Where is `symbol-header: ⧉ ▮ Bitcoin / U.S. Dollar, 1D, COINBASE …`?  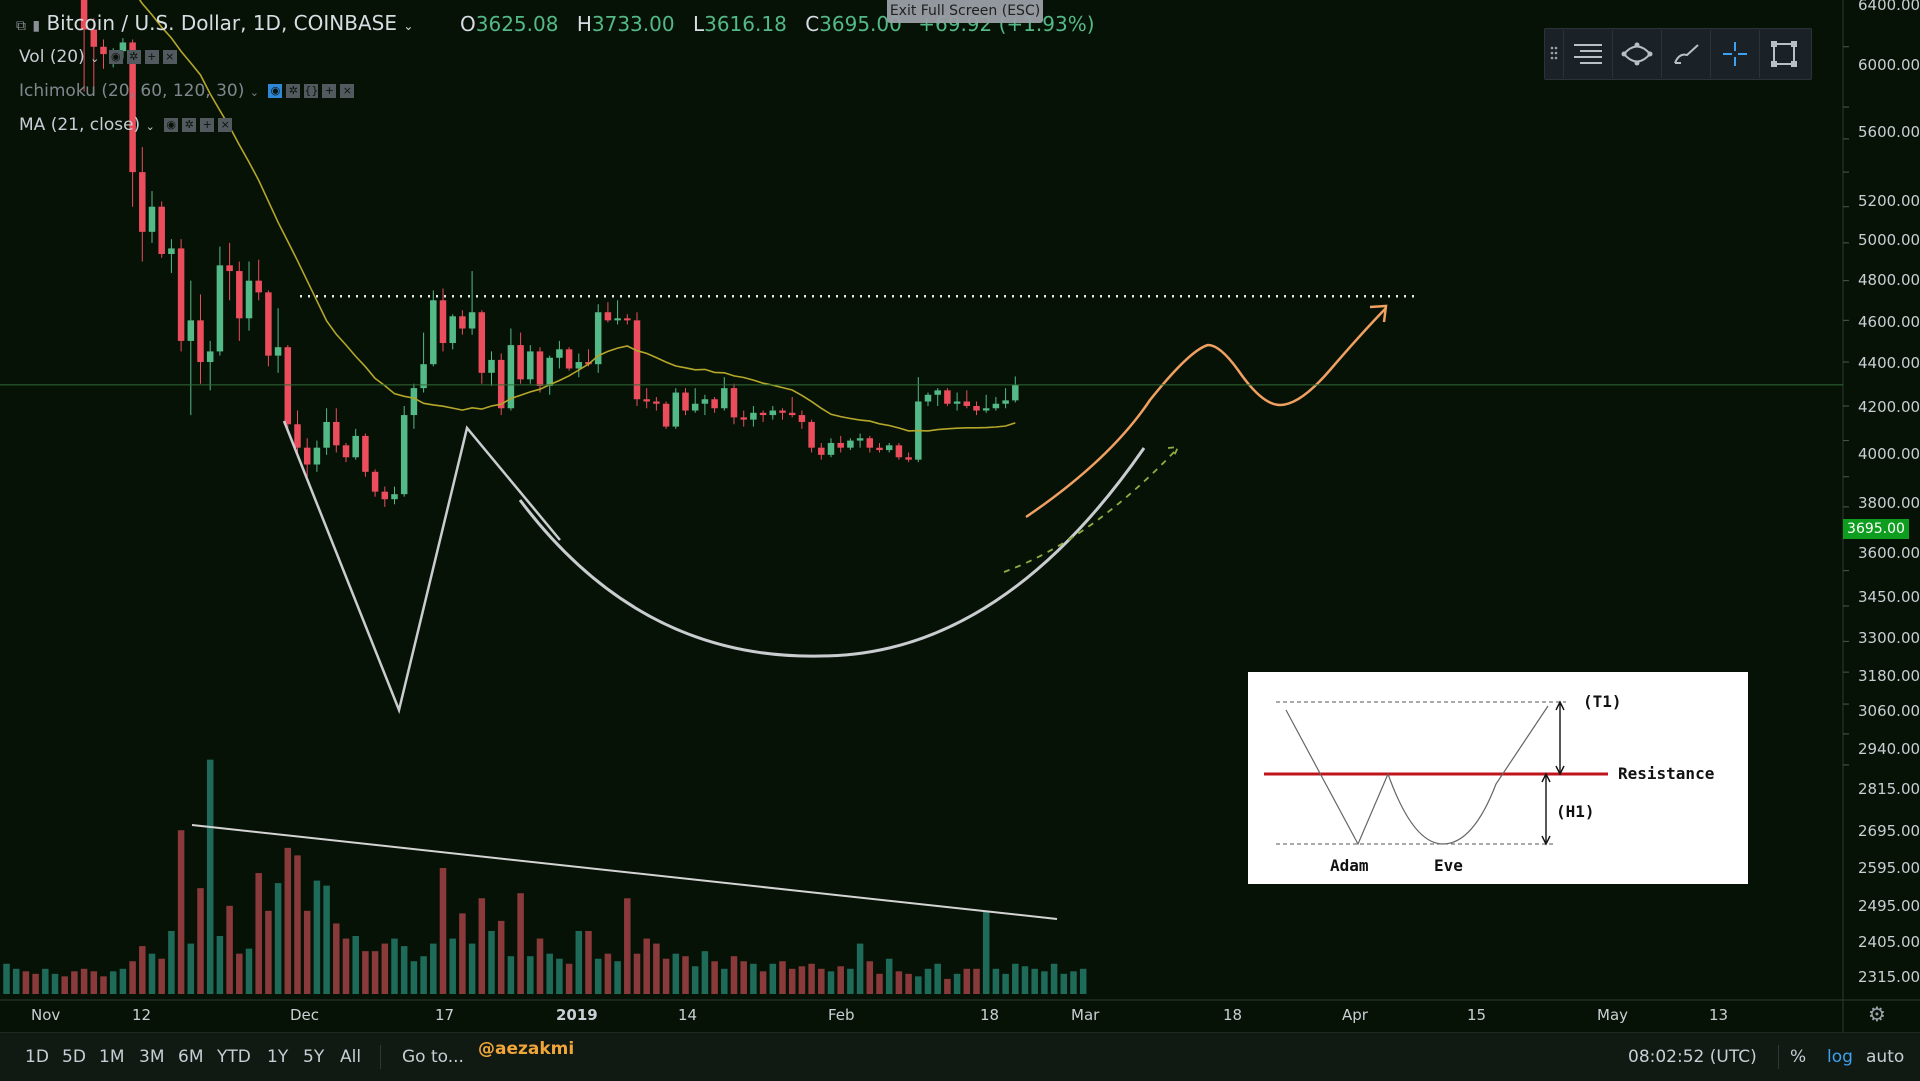 symbol-header: ⧉ ▮ Bitcoin / U.S. Dollar, 1D, COINBASE … is located at coordinates (214, 23).